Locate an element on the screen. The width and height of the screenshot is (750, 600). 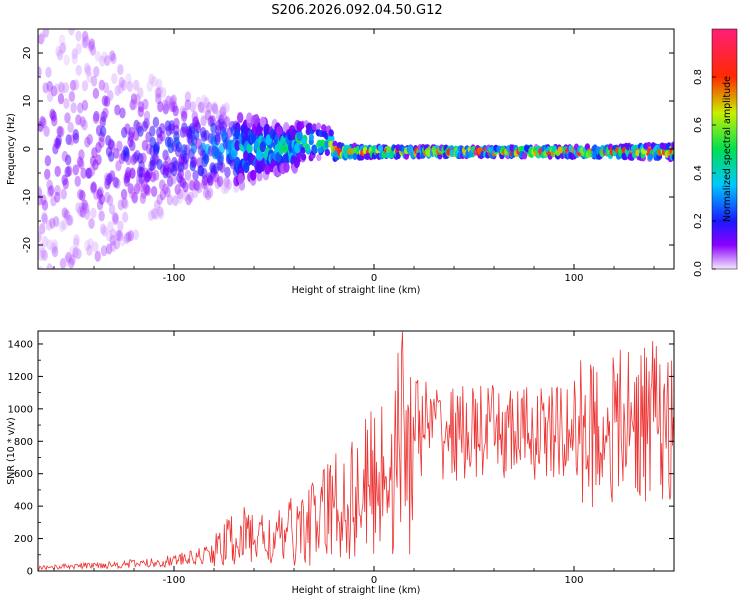
y-tick-label: 800 is located at coordinates (23, 442).